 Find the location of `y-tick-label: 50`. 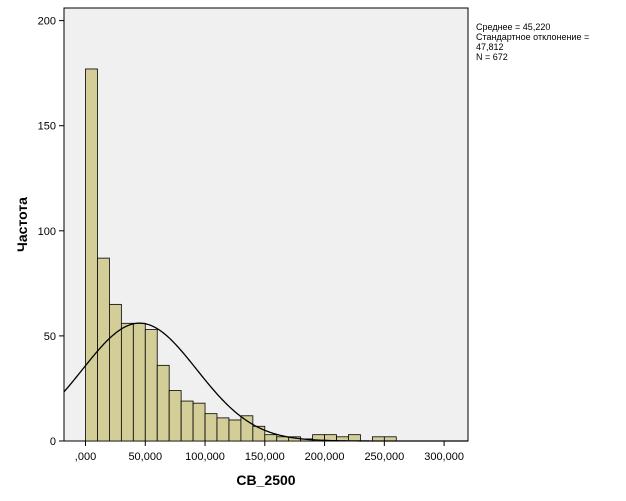

y-tick-label: 50 is located at coordinates (50, 337).